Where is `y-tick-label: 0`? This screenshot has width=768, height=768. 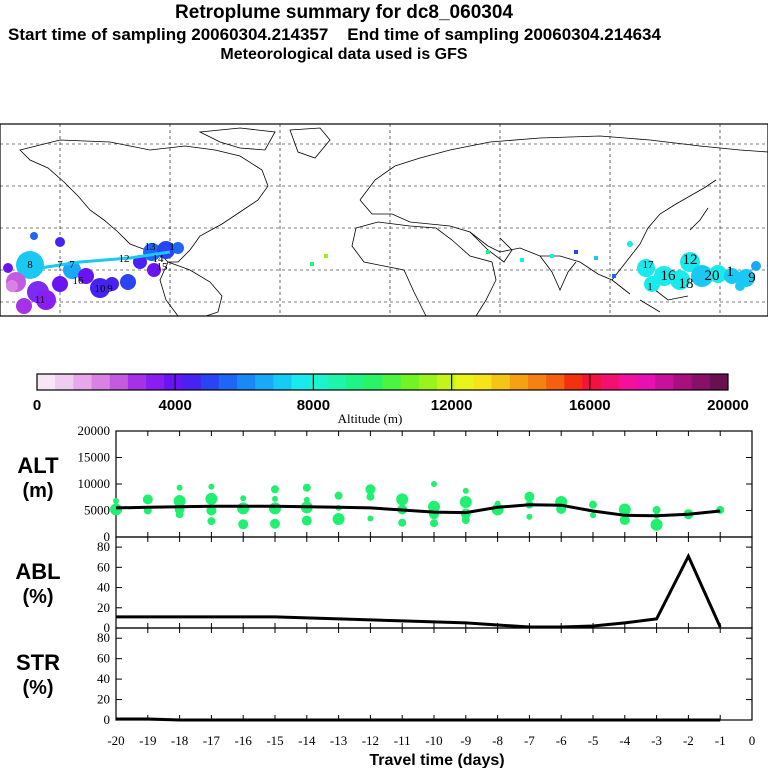 y-tick-label: 0 is located at coordinates (107, 536).